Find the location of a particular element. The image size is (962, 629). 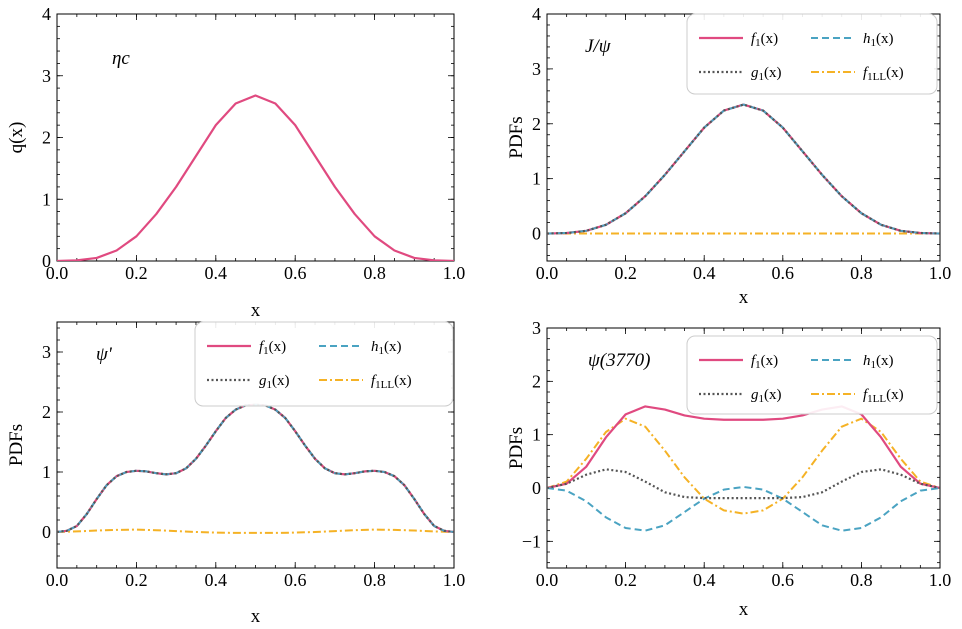

y-tick-label: −1 is located at coordinates (531, 541).